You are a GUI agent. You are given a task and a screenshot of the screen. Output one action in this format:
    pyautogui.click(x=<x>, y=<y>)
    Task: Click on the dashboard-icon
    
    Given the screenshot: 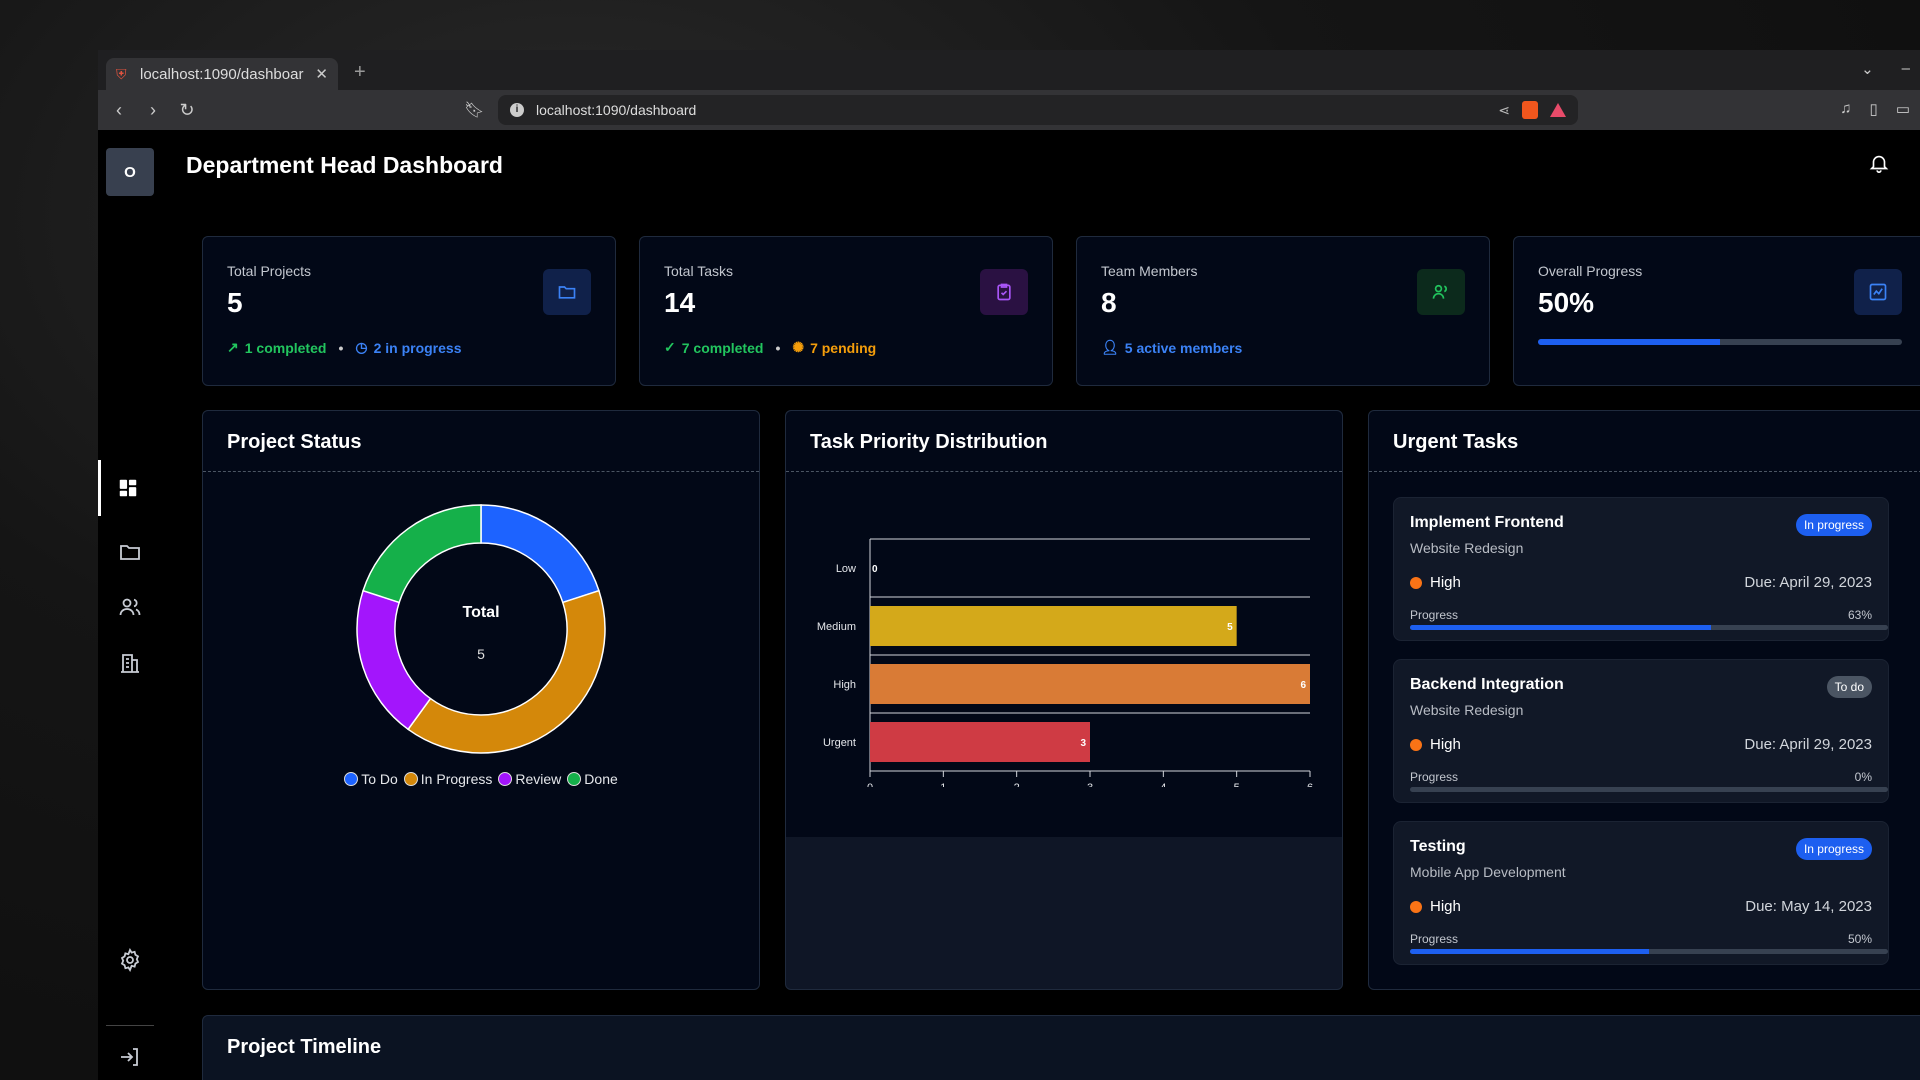 What is the action you would take?
    pyautogui.click(x=126, y=488)
    